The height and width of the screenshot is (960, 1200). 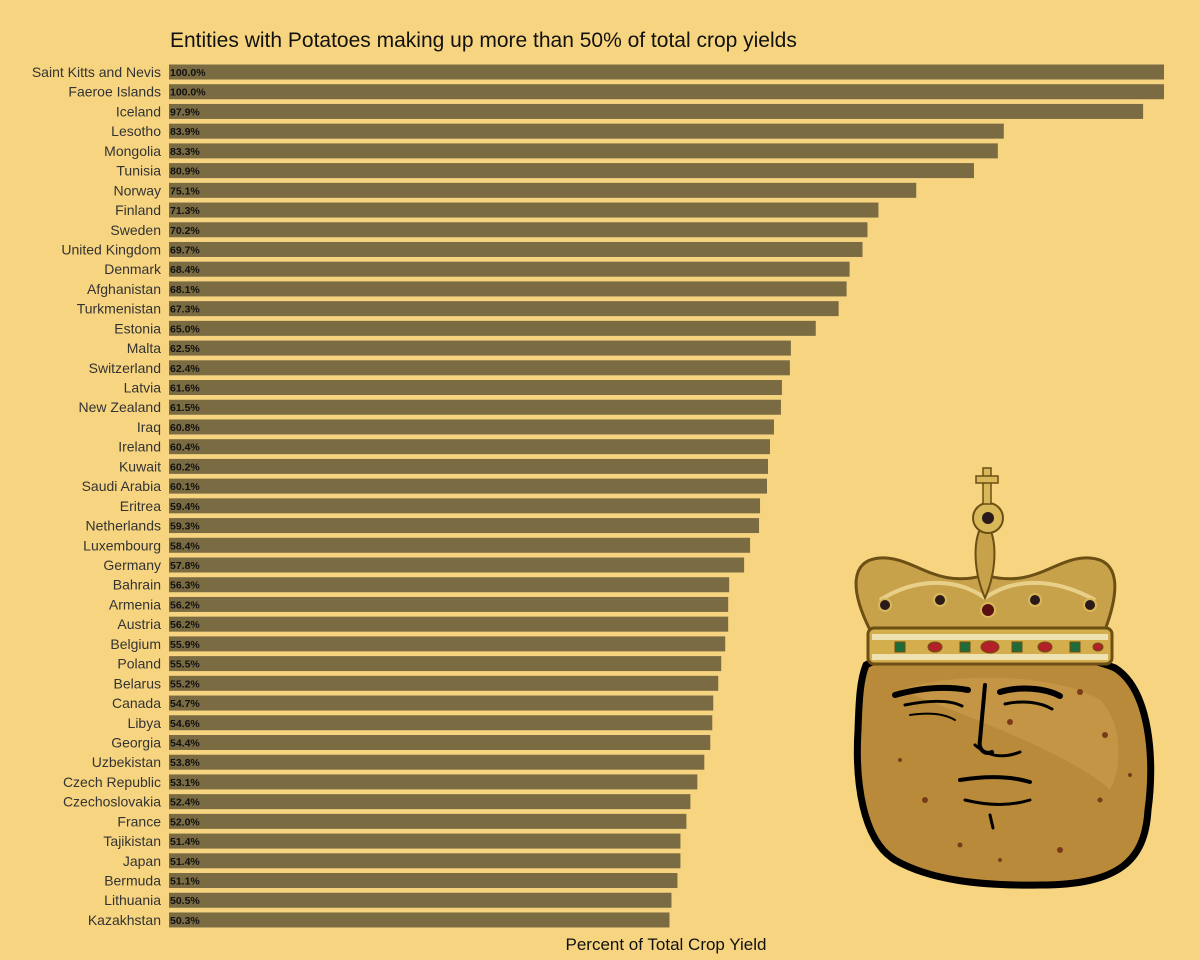 What do you see at coordinates (185, 645) in the screenshot?
I see `value-label: 55.9%` at bounding box center [185, 645].